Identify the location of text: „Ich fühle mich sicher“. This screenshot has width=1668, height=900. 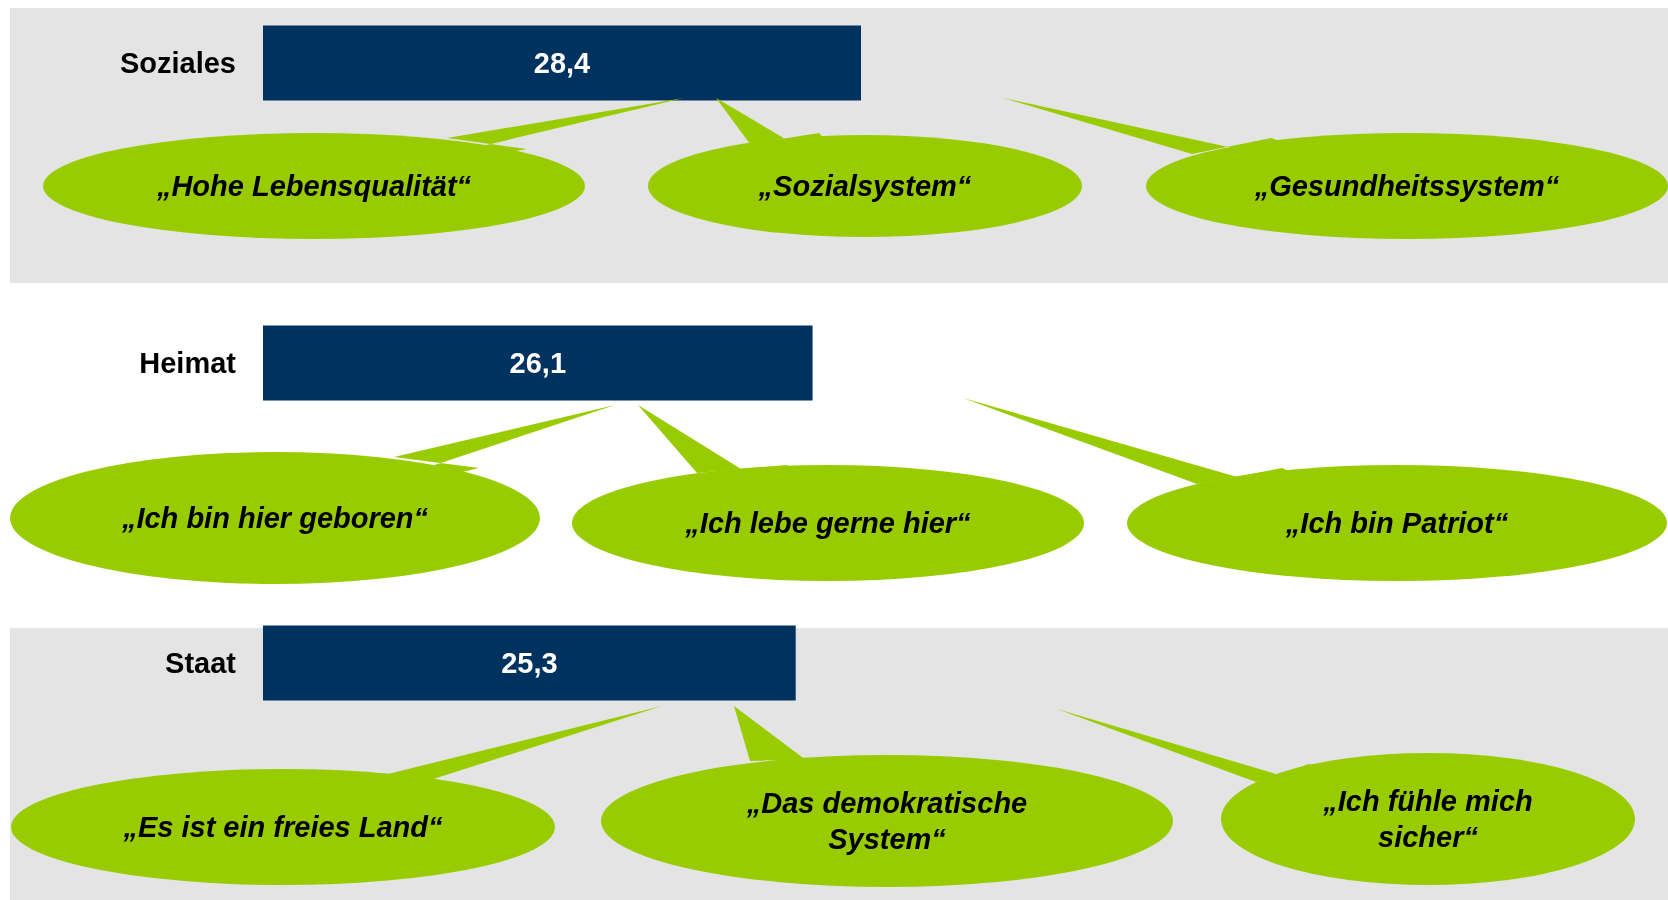
(1428, 819).